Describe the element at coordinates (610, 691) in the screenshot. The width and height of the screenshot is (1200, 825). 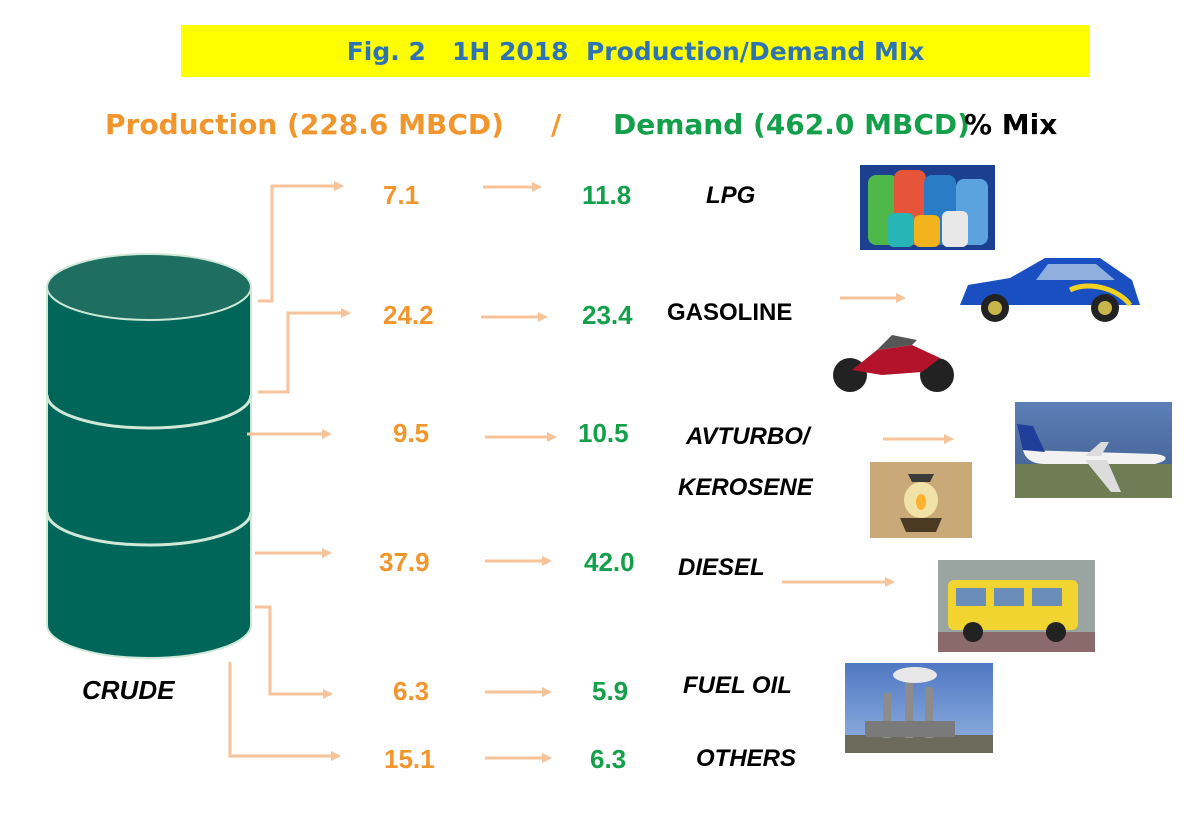
I see `demand-value-fuel-oil: 5.9` at that location.